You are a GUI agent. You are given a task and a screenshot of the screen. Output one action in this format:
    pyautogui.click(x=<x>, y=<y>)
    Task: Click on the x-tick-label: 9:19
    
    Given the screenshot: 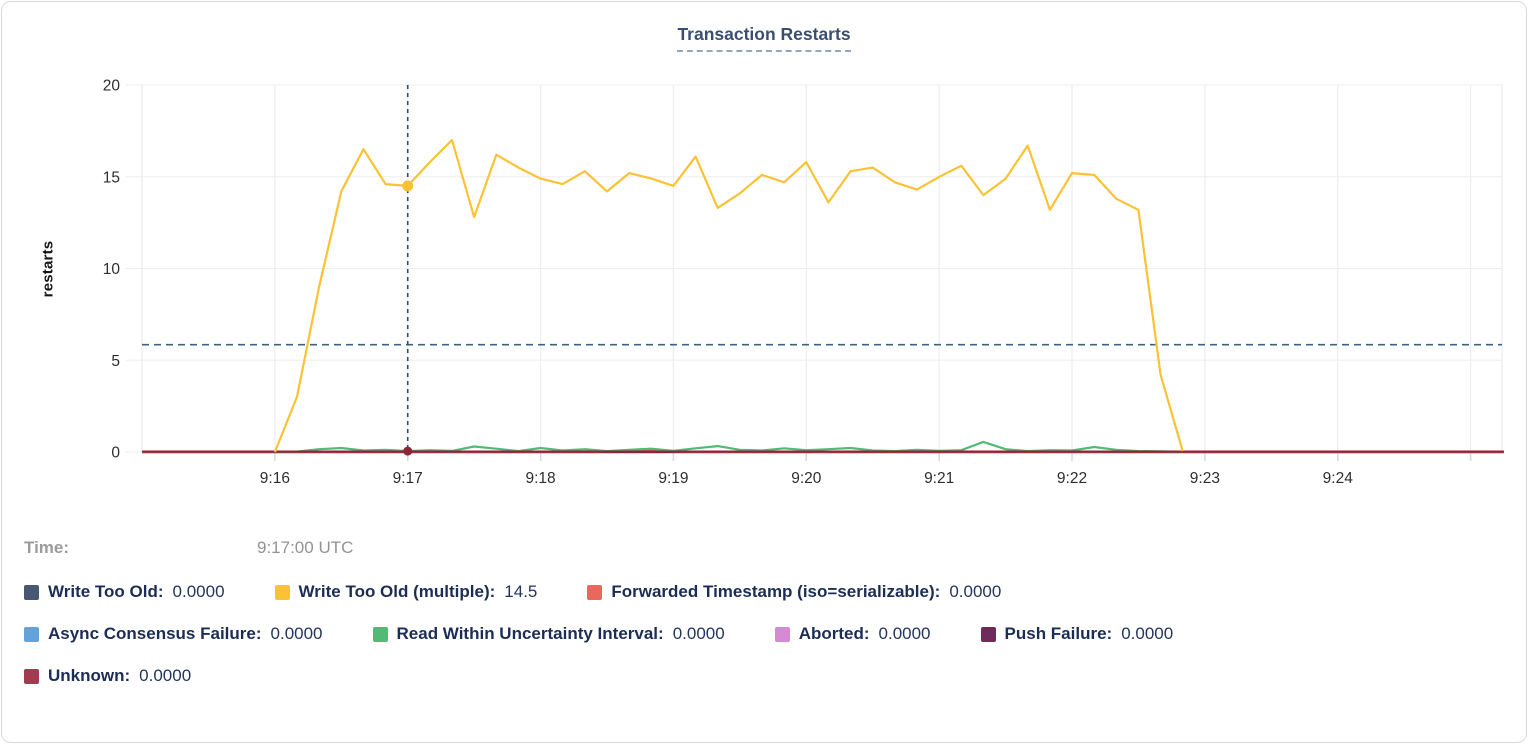 What is the action you would take?
    pyautogui.click(x=673, y=478)
    